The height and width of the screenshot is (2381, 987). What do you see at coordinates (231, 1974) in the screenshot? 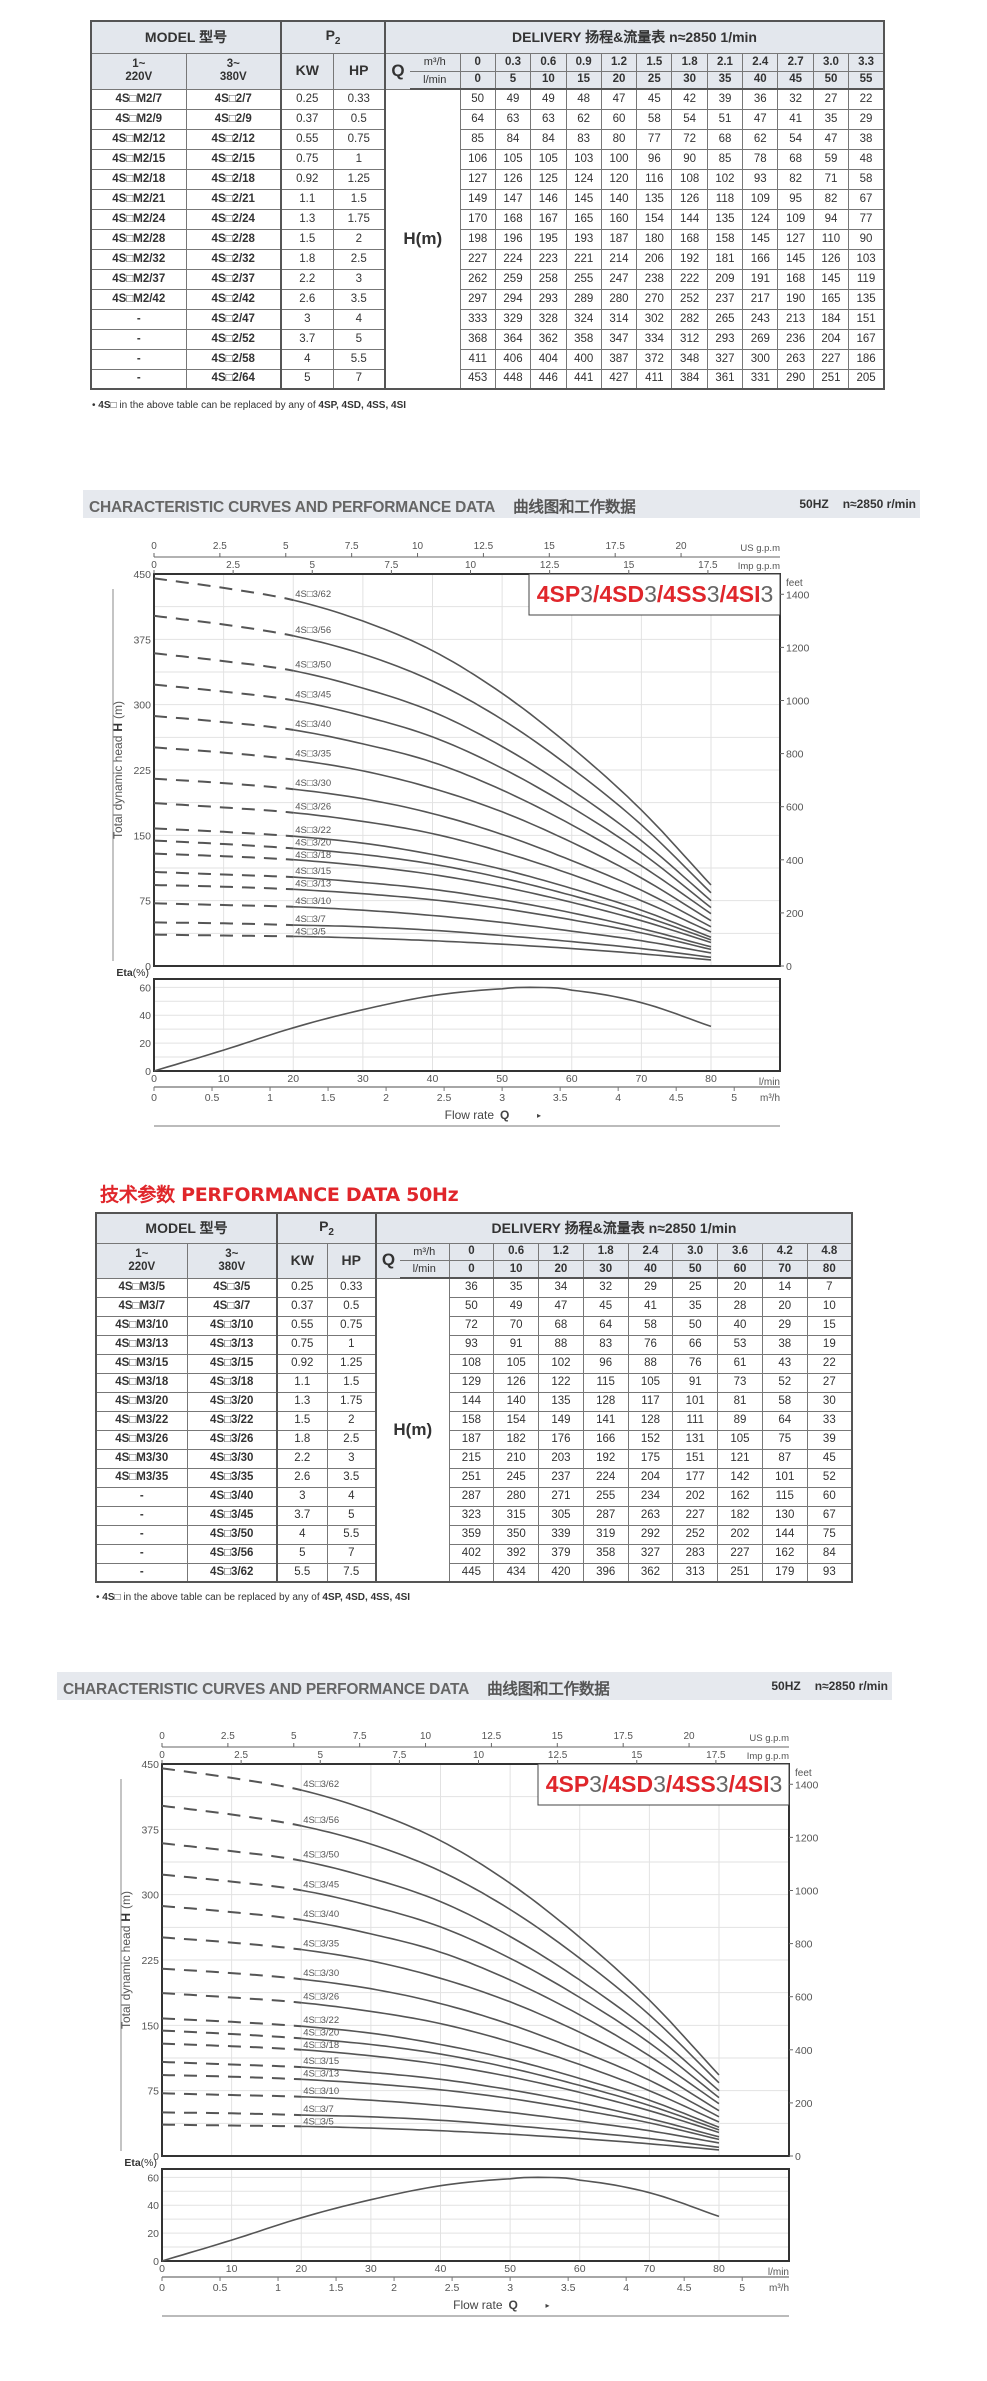
I see `curve-dashed-4S□3/30` at bounding box center [231, 1974].